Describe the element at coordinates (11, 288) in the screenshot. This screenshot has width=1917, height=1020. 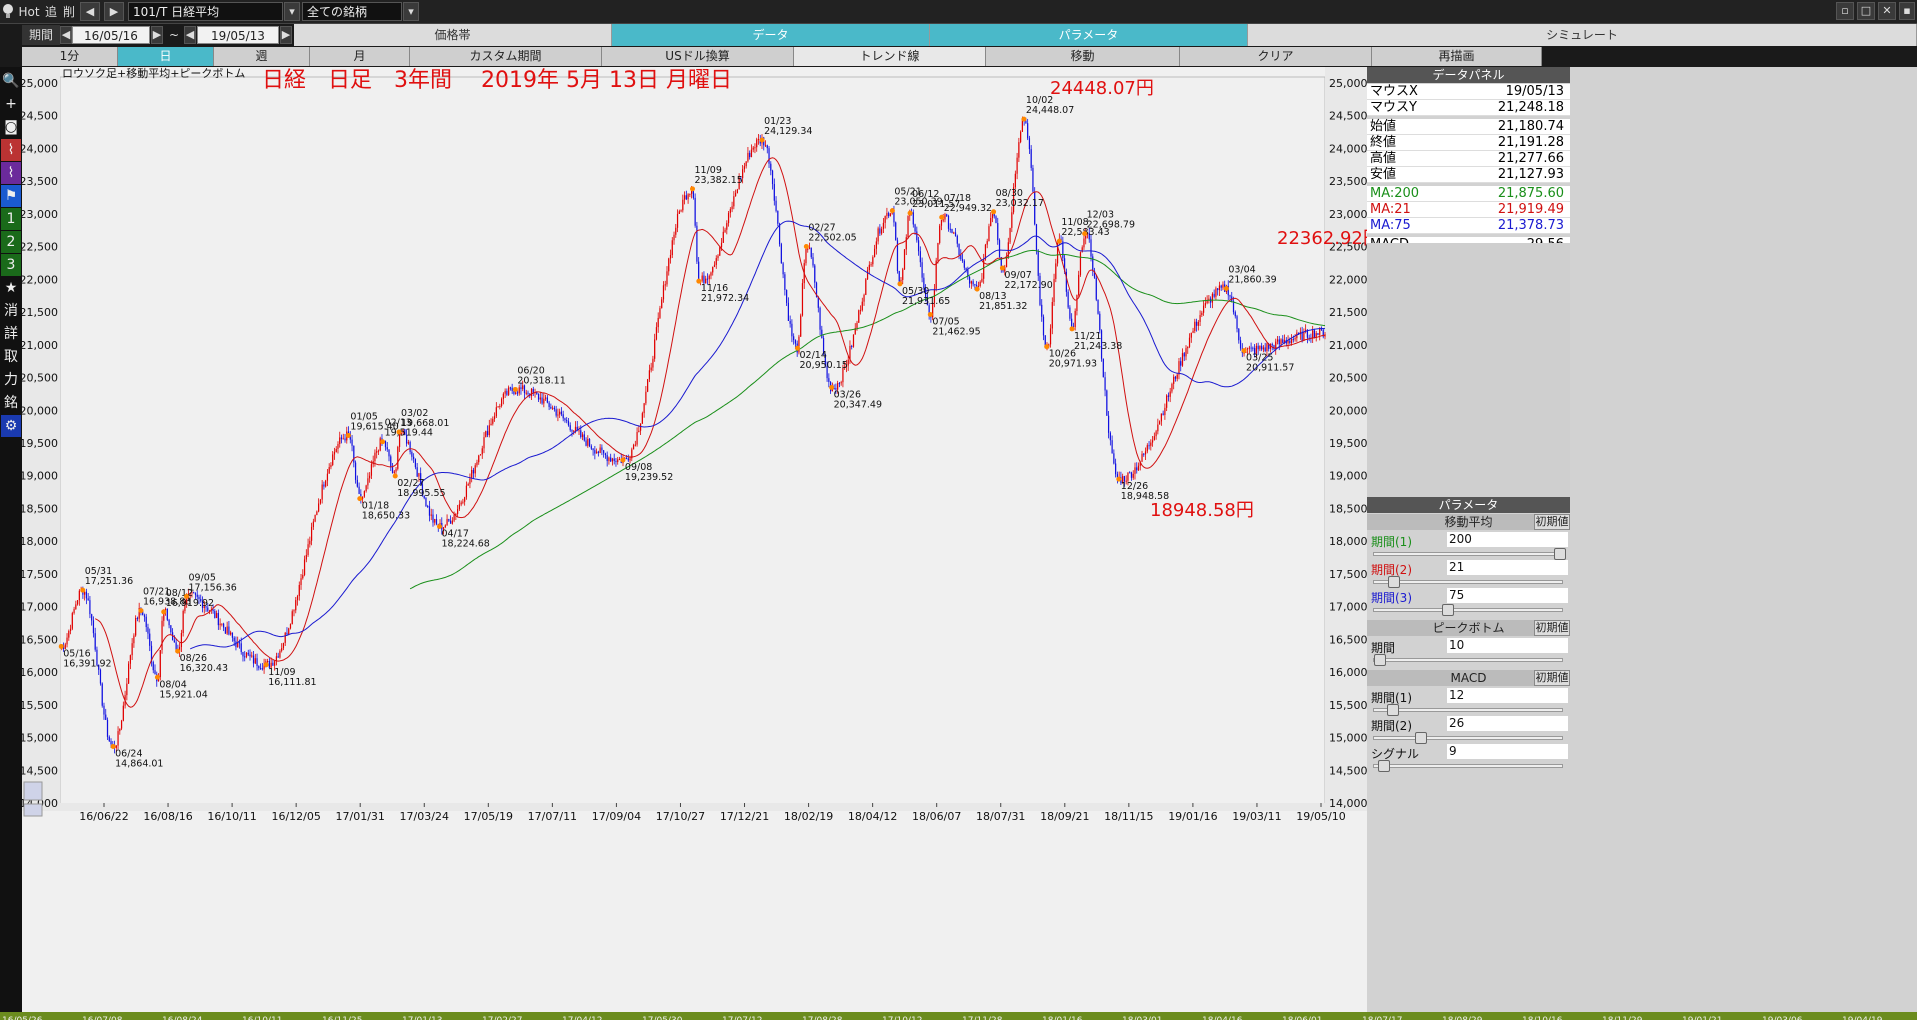
I see `tool-9-button: ★` at that location.